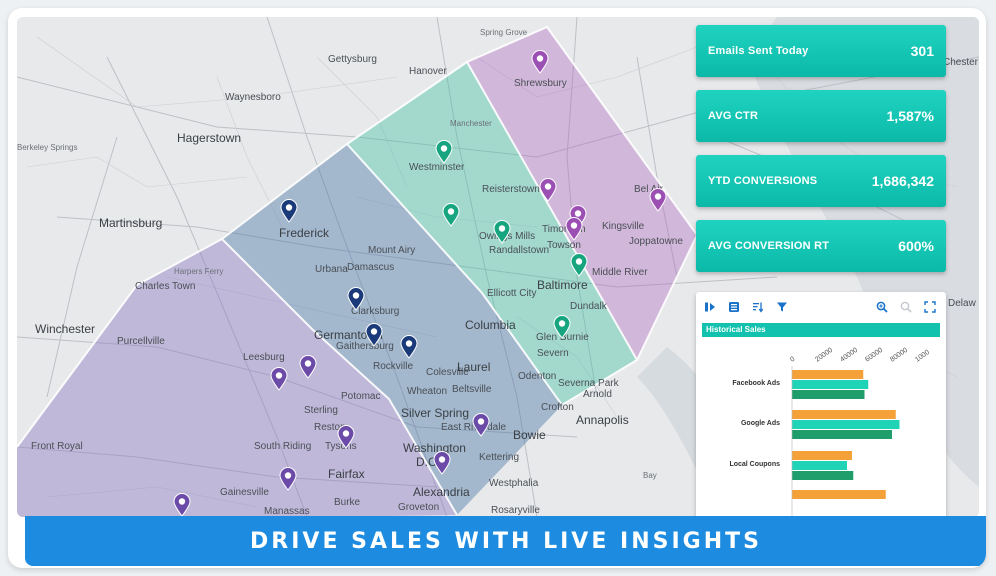 The image size is (996, 576). I want to click on place-label: Severna Park, so click(588, 383).